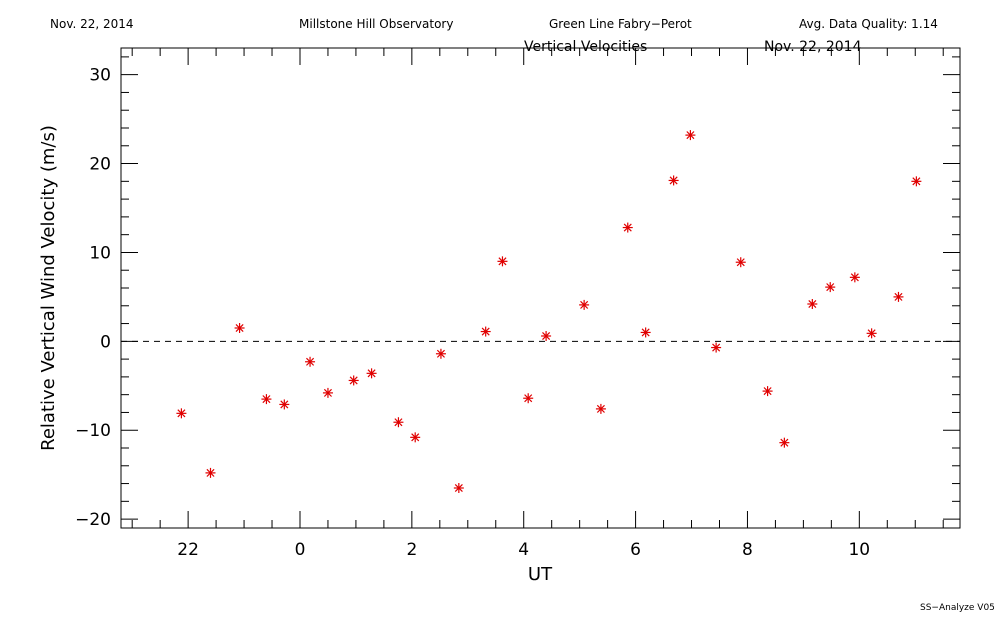 The height and width of the screenshot is (625, 1000). Describe the element at coordinates (93, 298) in the screenshot. I see `y-tick-labels: −20 −10 0 10 20 30` at that location.